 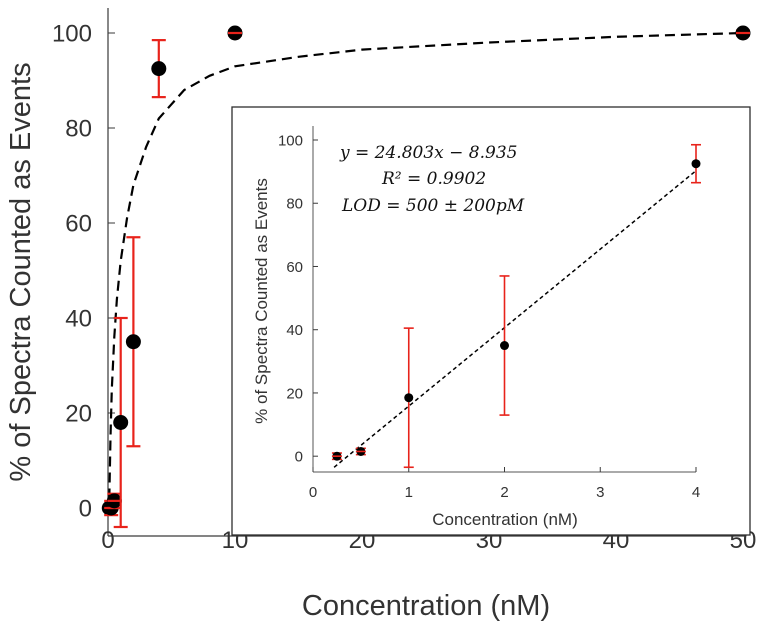 What do you see at coordinates (78, 319) in the screenshot?
I see `main-y-tick-label: 40` at bounding box center [78, 319].